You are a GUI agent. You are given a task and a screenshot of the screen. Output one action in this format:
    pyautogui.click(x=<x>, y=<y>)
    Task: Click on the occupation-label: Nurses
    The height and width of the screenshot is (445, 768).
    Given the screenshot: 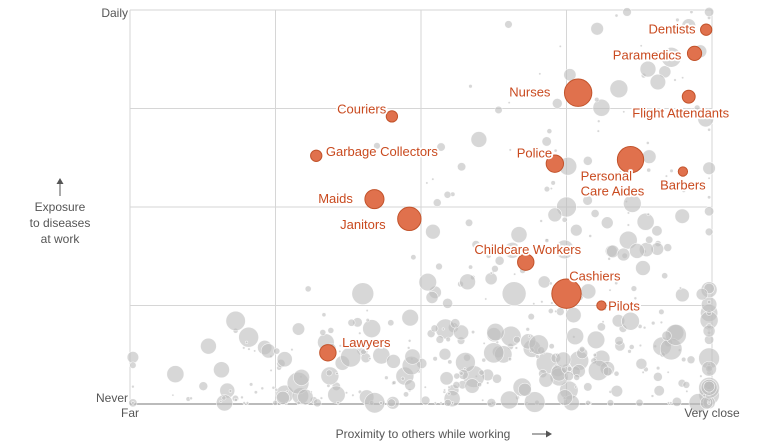 What is the action you would take?
    pyautogui.click(x=530, y=92)
    